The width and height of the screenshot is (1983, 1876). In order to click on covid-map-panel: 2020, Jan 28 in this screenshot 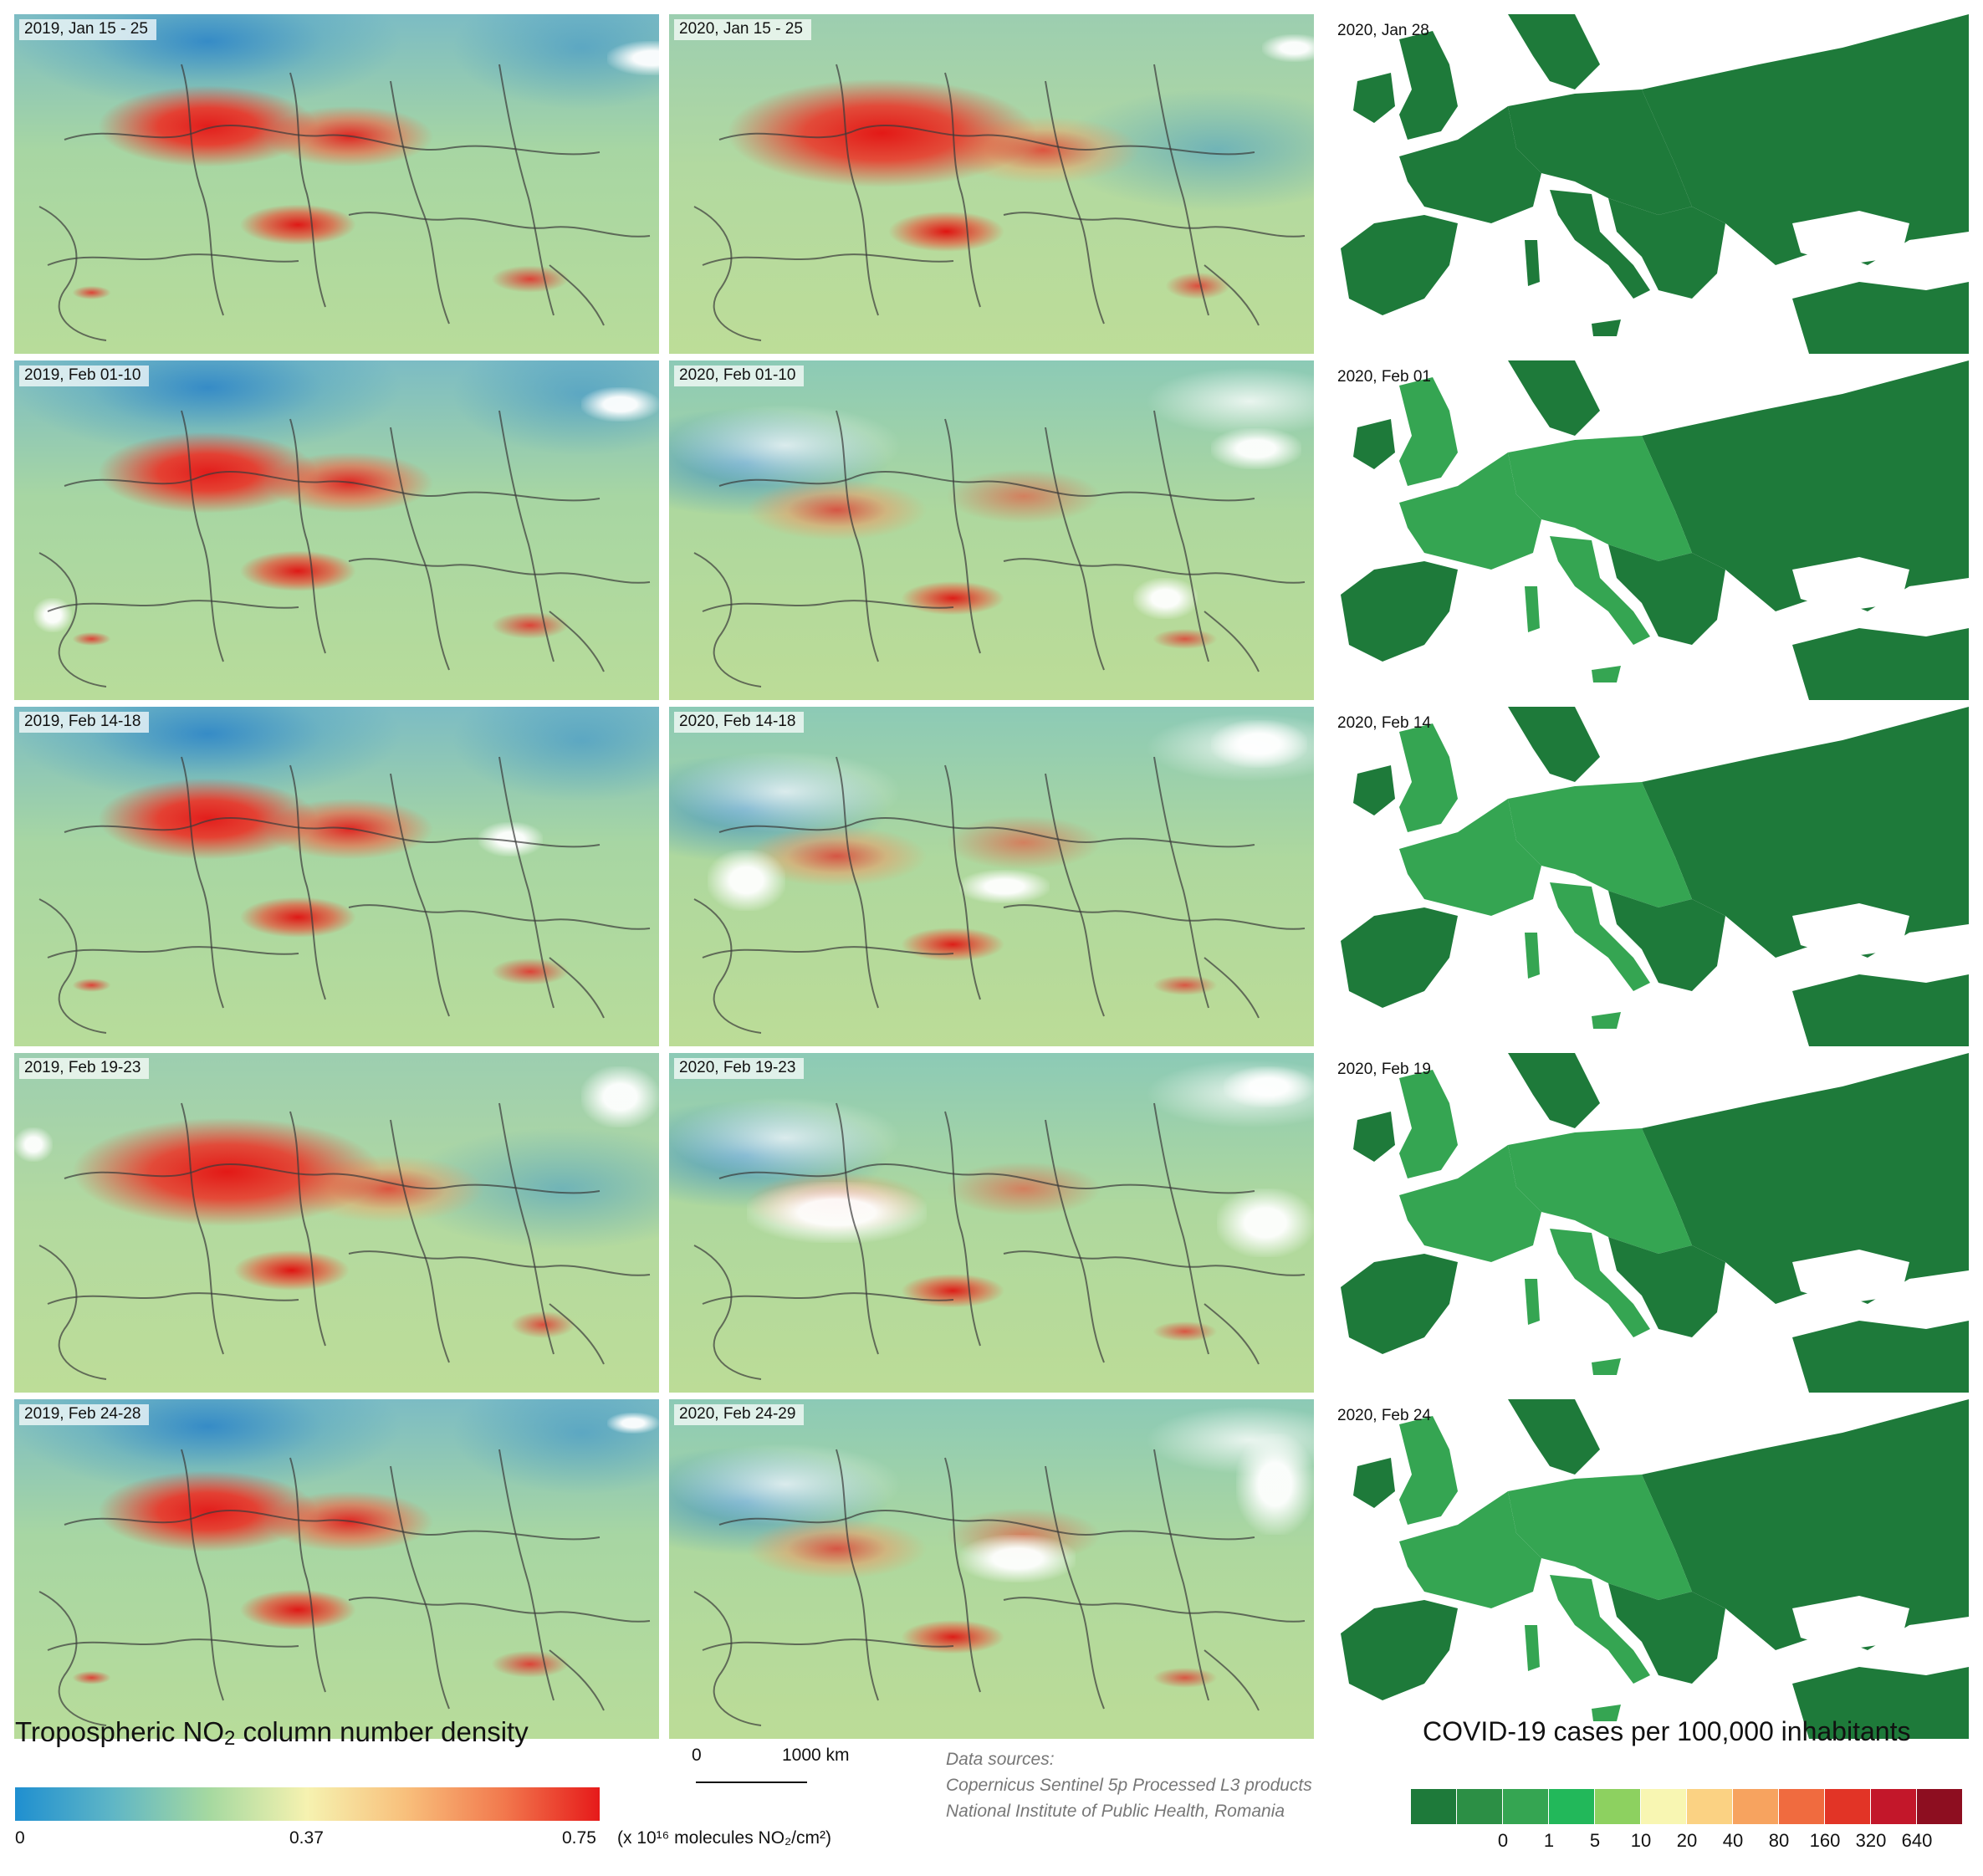, I will do `click(1646, 184)`.